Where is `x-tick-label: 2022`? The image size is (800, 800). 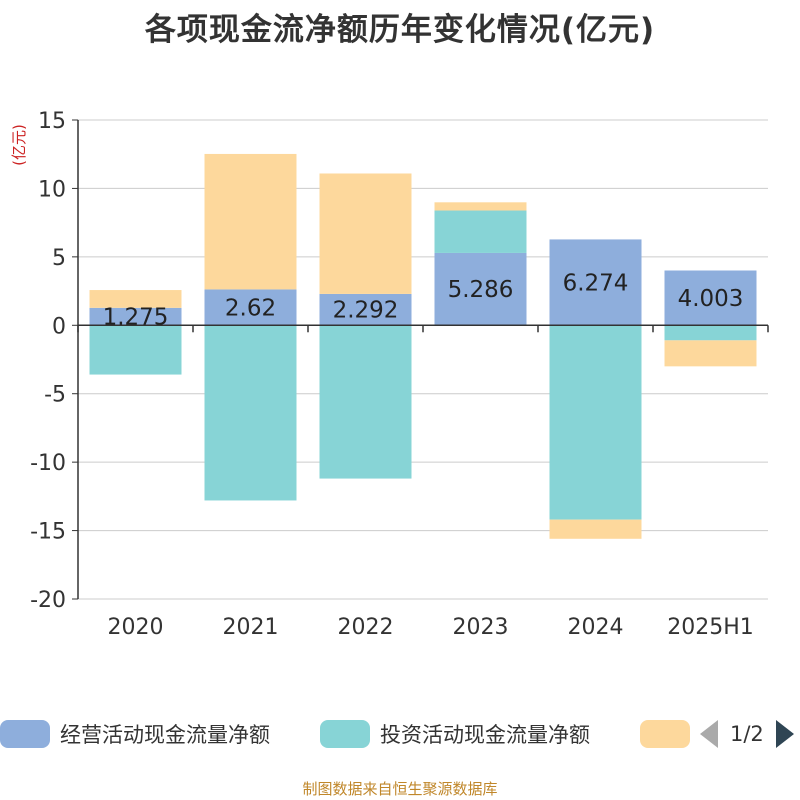 x-tick-label: 2022 is located at coordinates (366, 627).